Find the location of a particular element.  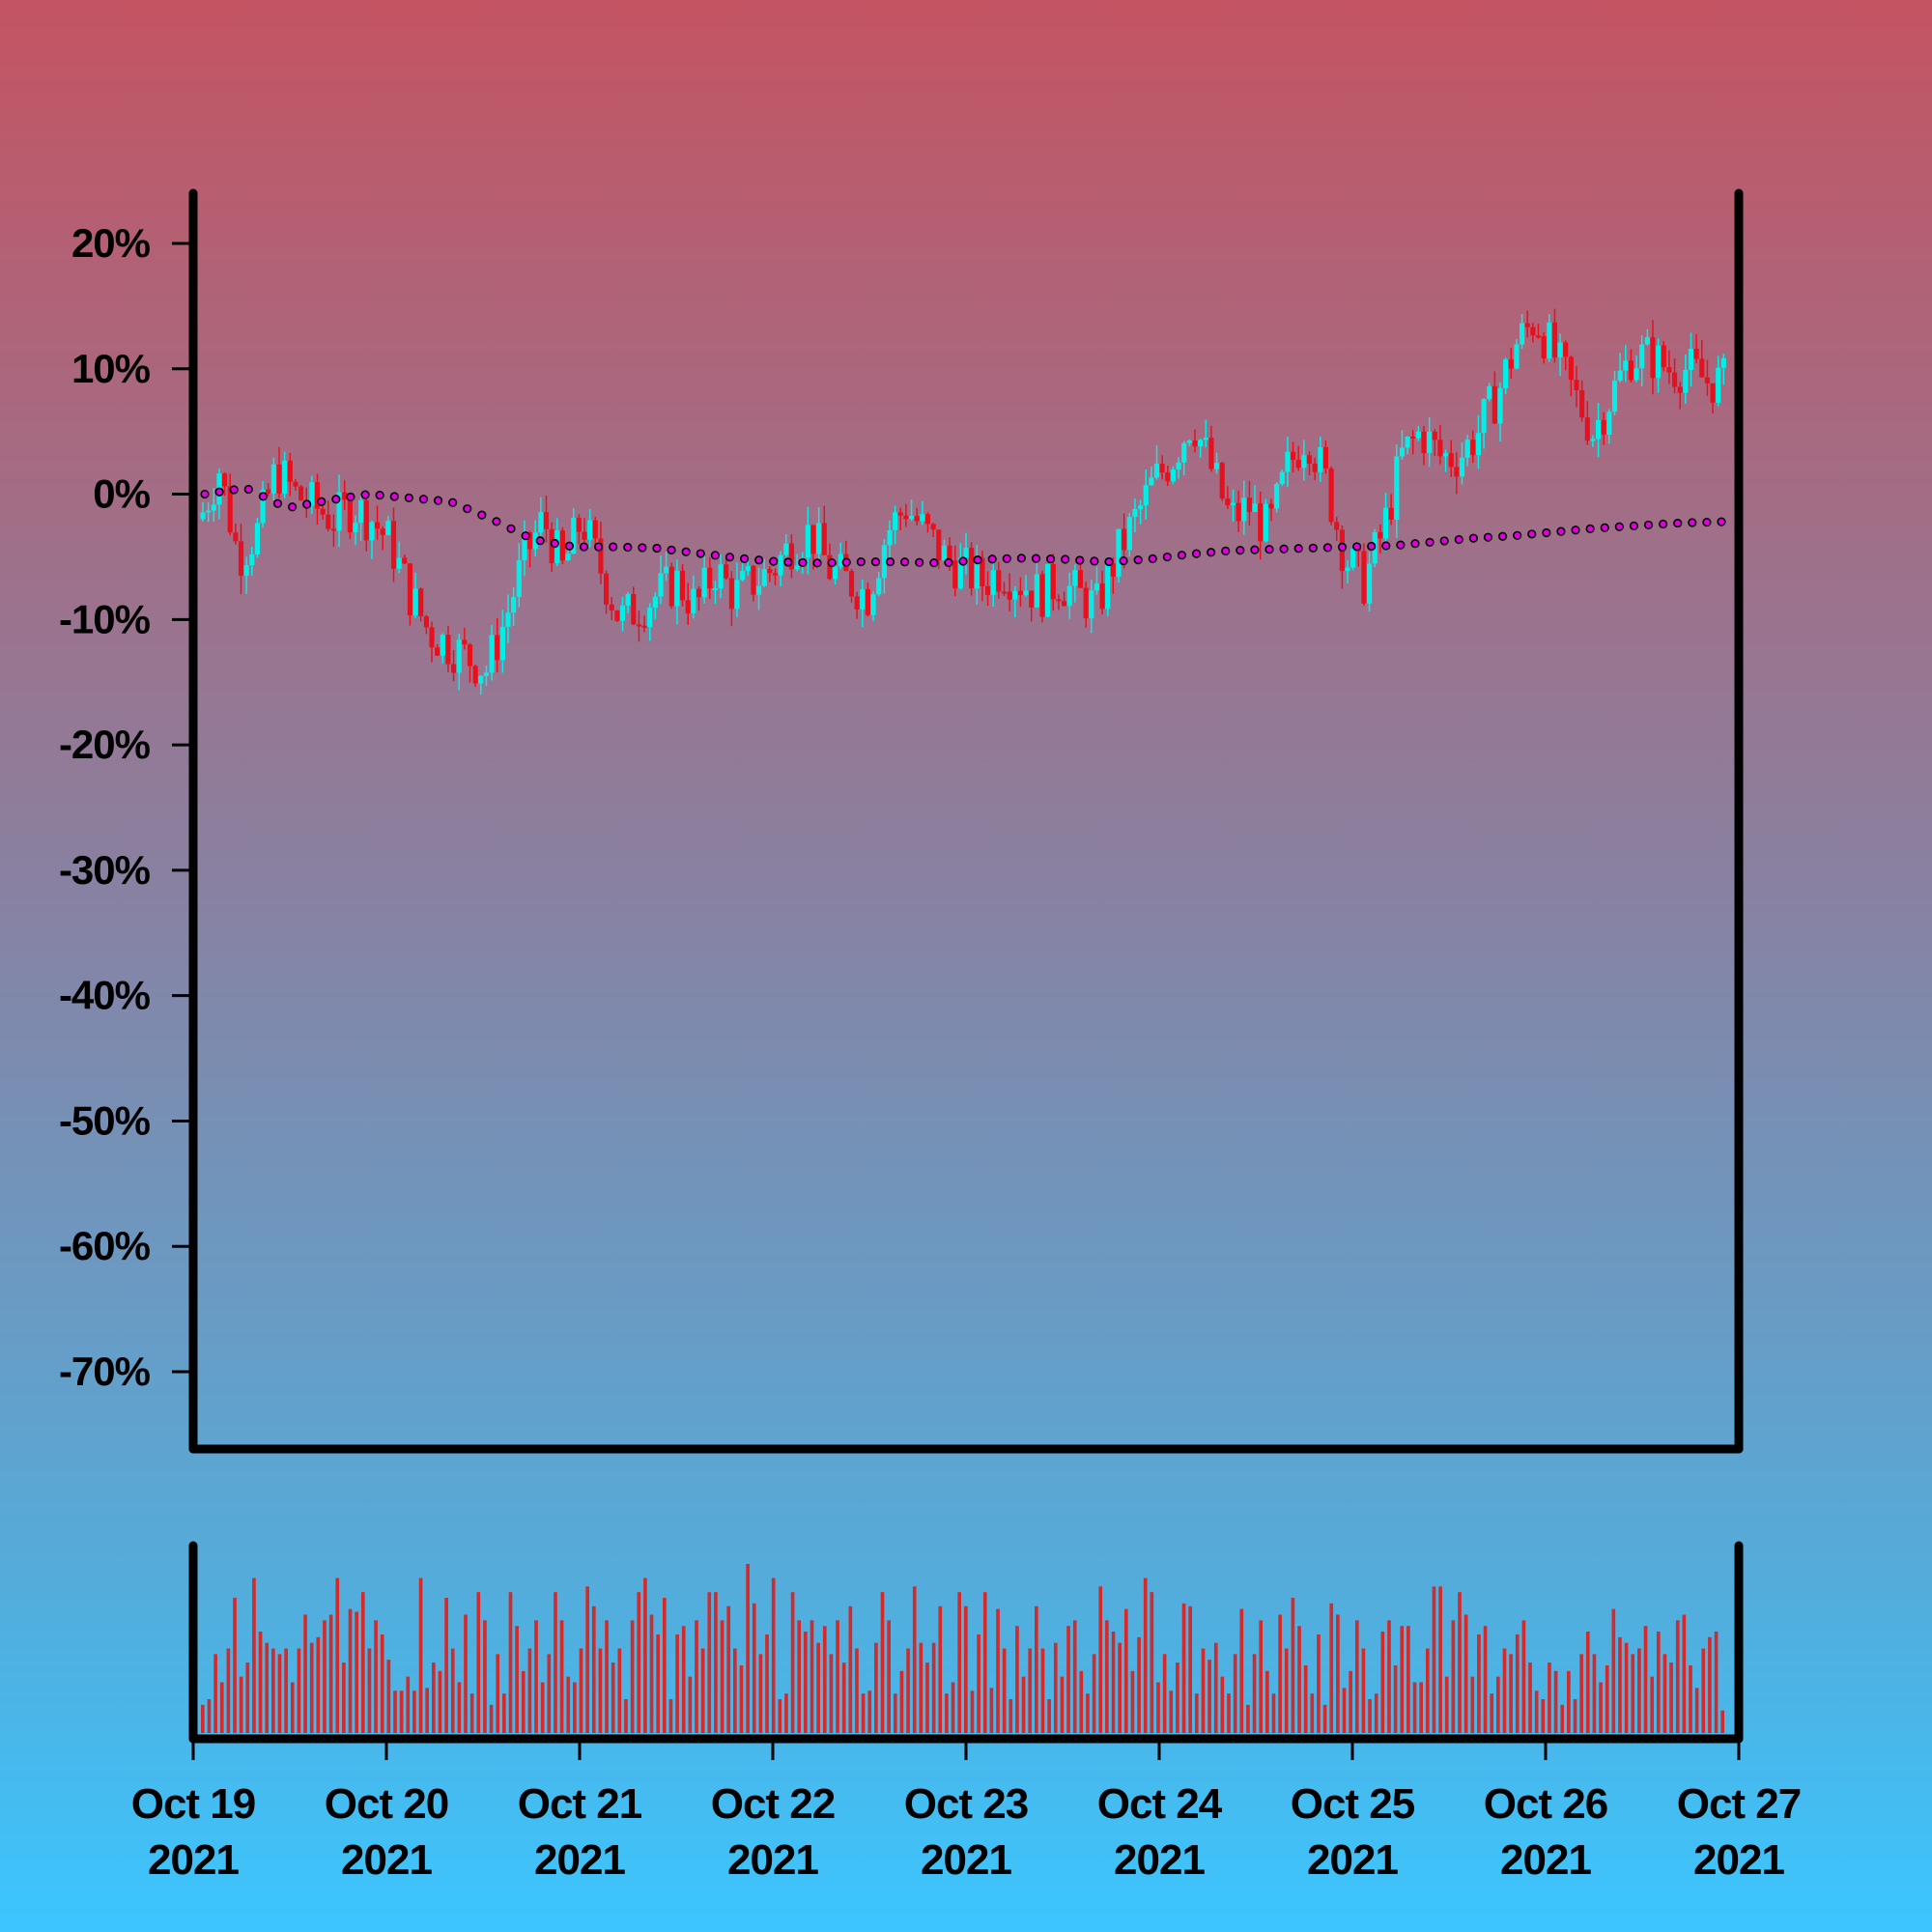

x-tick-label-year: 2021 is located at coordinates (193, 1860).